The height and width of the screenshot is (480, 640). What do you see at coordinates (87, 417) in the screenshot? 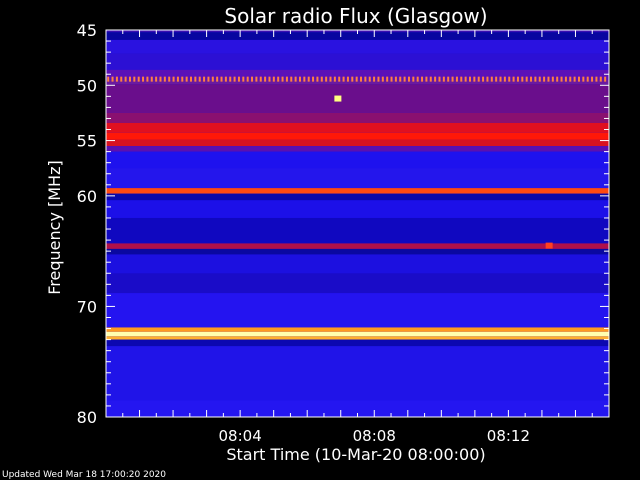
I see `y-tick-label: 80` at bounding box center [87, 417].